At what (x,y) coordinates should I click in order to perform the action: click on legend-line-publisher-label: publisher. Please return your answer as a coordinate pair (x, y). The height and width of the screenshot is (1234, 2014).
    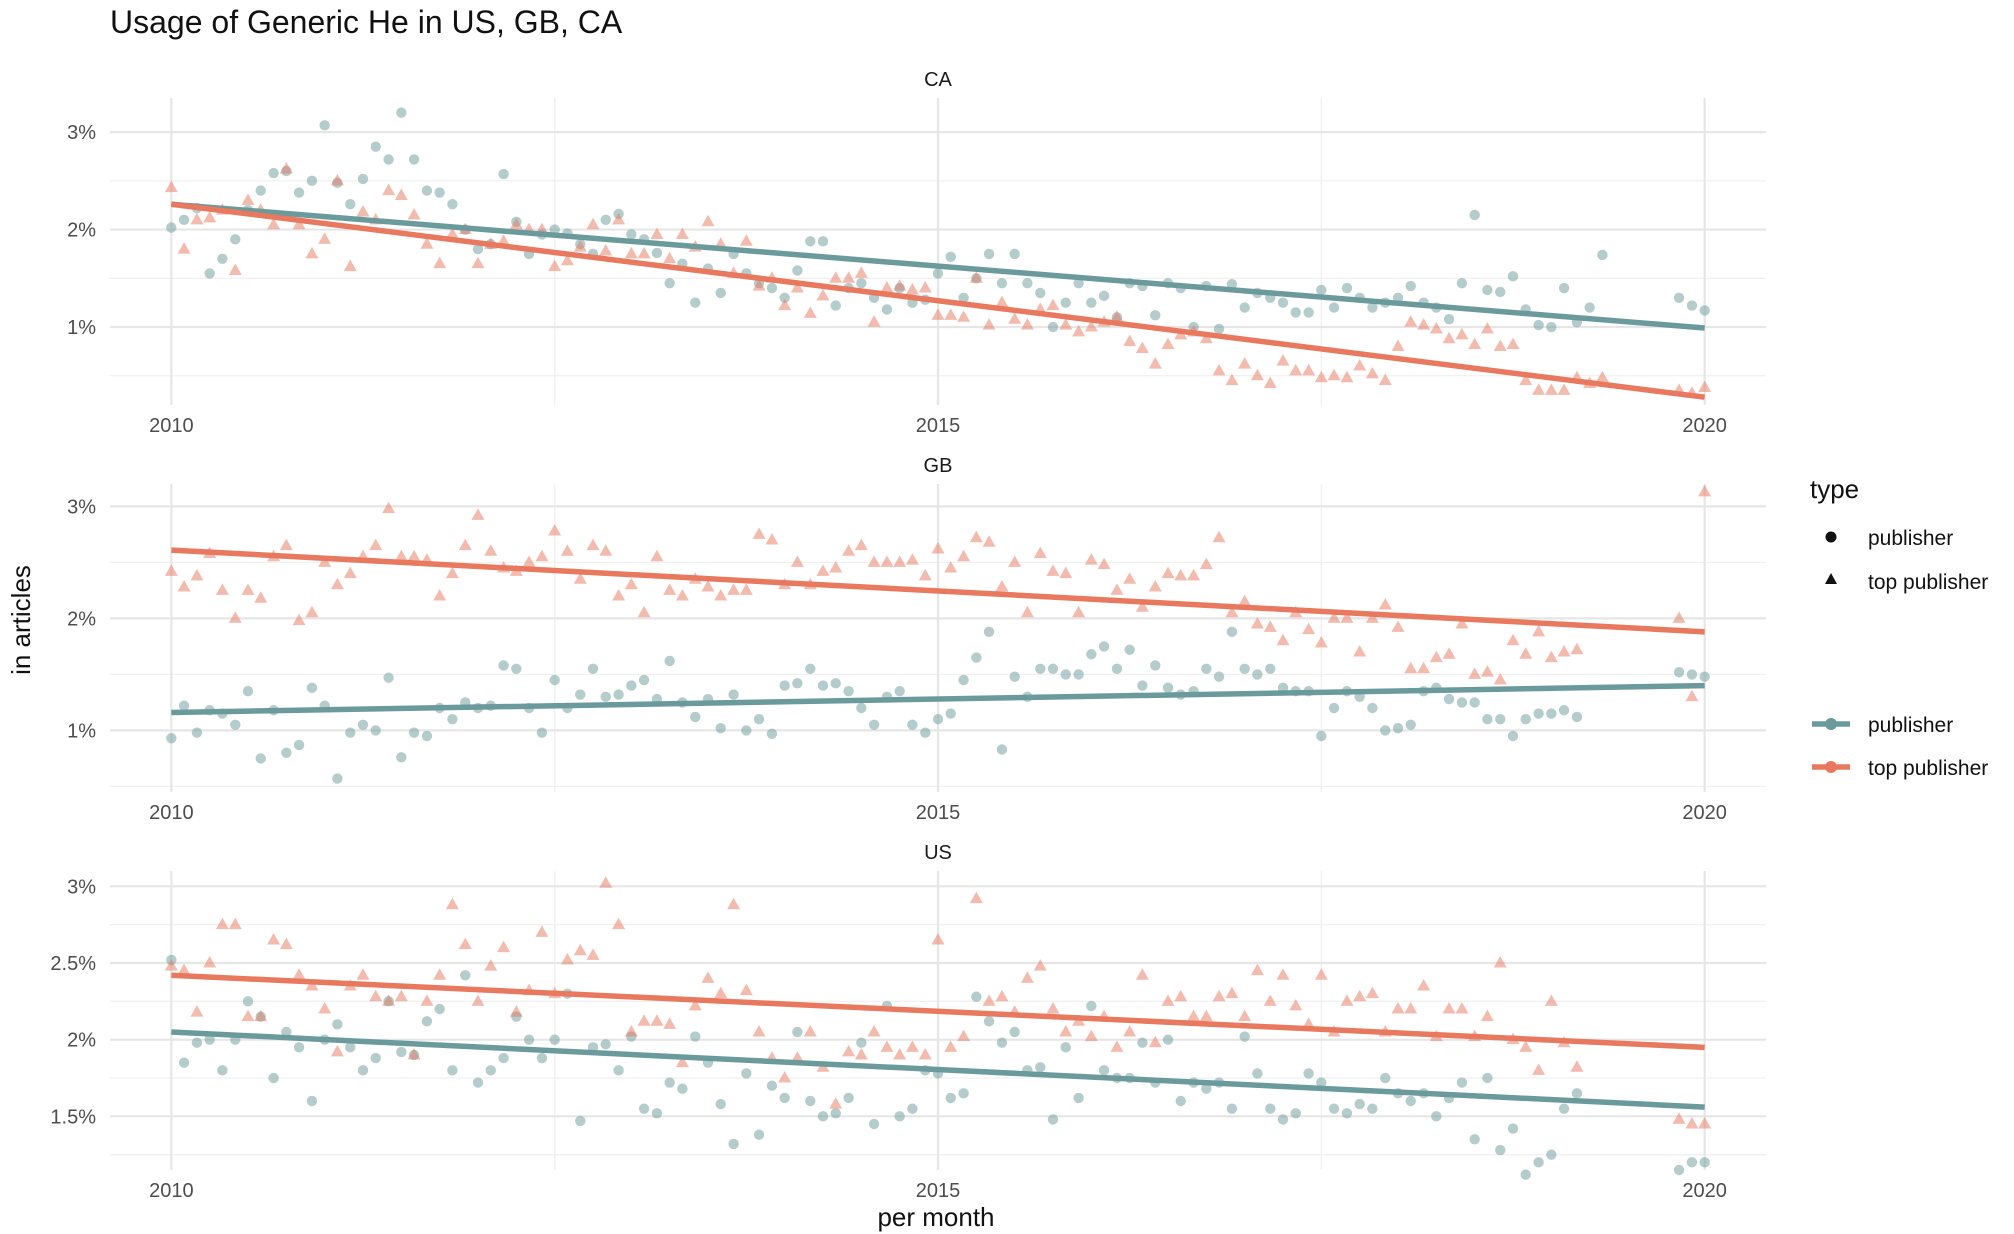
    Looking at the image, I should click on (1910, 725).